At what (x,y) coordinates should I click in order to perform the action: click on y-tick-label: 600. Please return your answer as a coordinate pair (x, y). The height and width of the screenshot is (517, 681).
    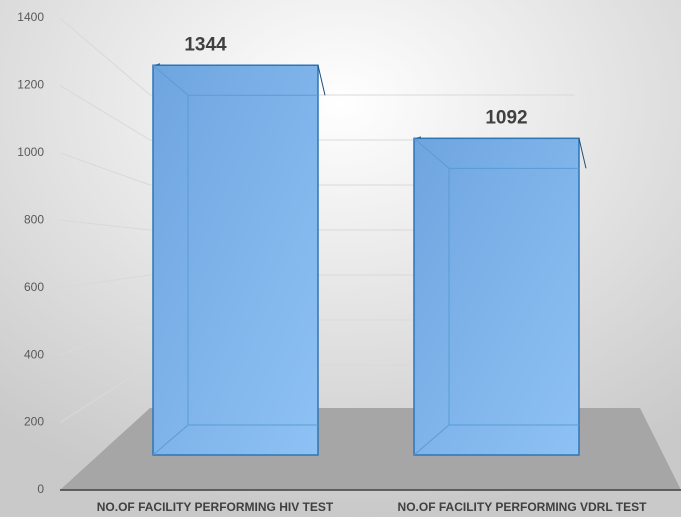
    Looking at the image, I should click on (34, 287).